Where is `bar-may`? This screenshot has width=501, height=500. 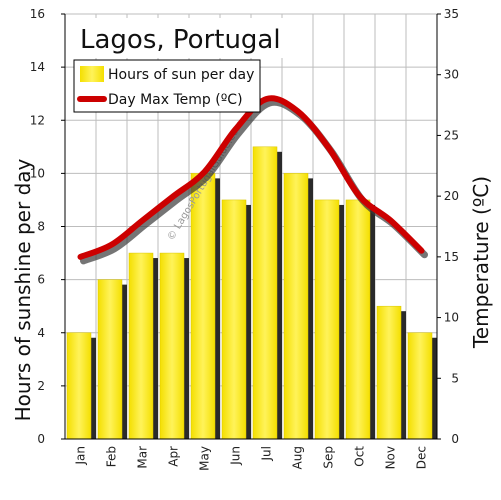
bar-may is located at coordinates (203, 306).